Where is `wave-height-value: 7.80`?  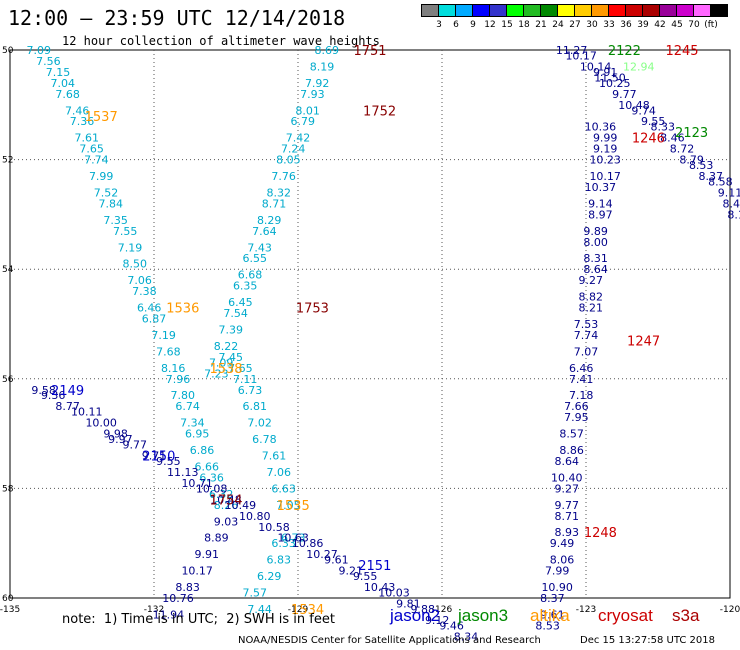 wave-height-value: 7.80 is located at coordinates (183, 395).